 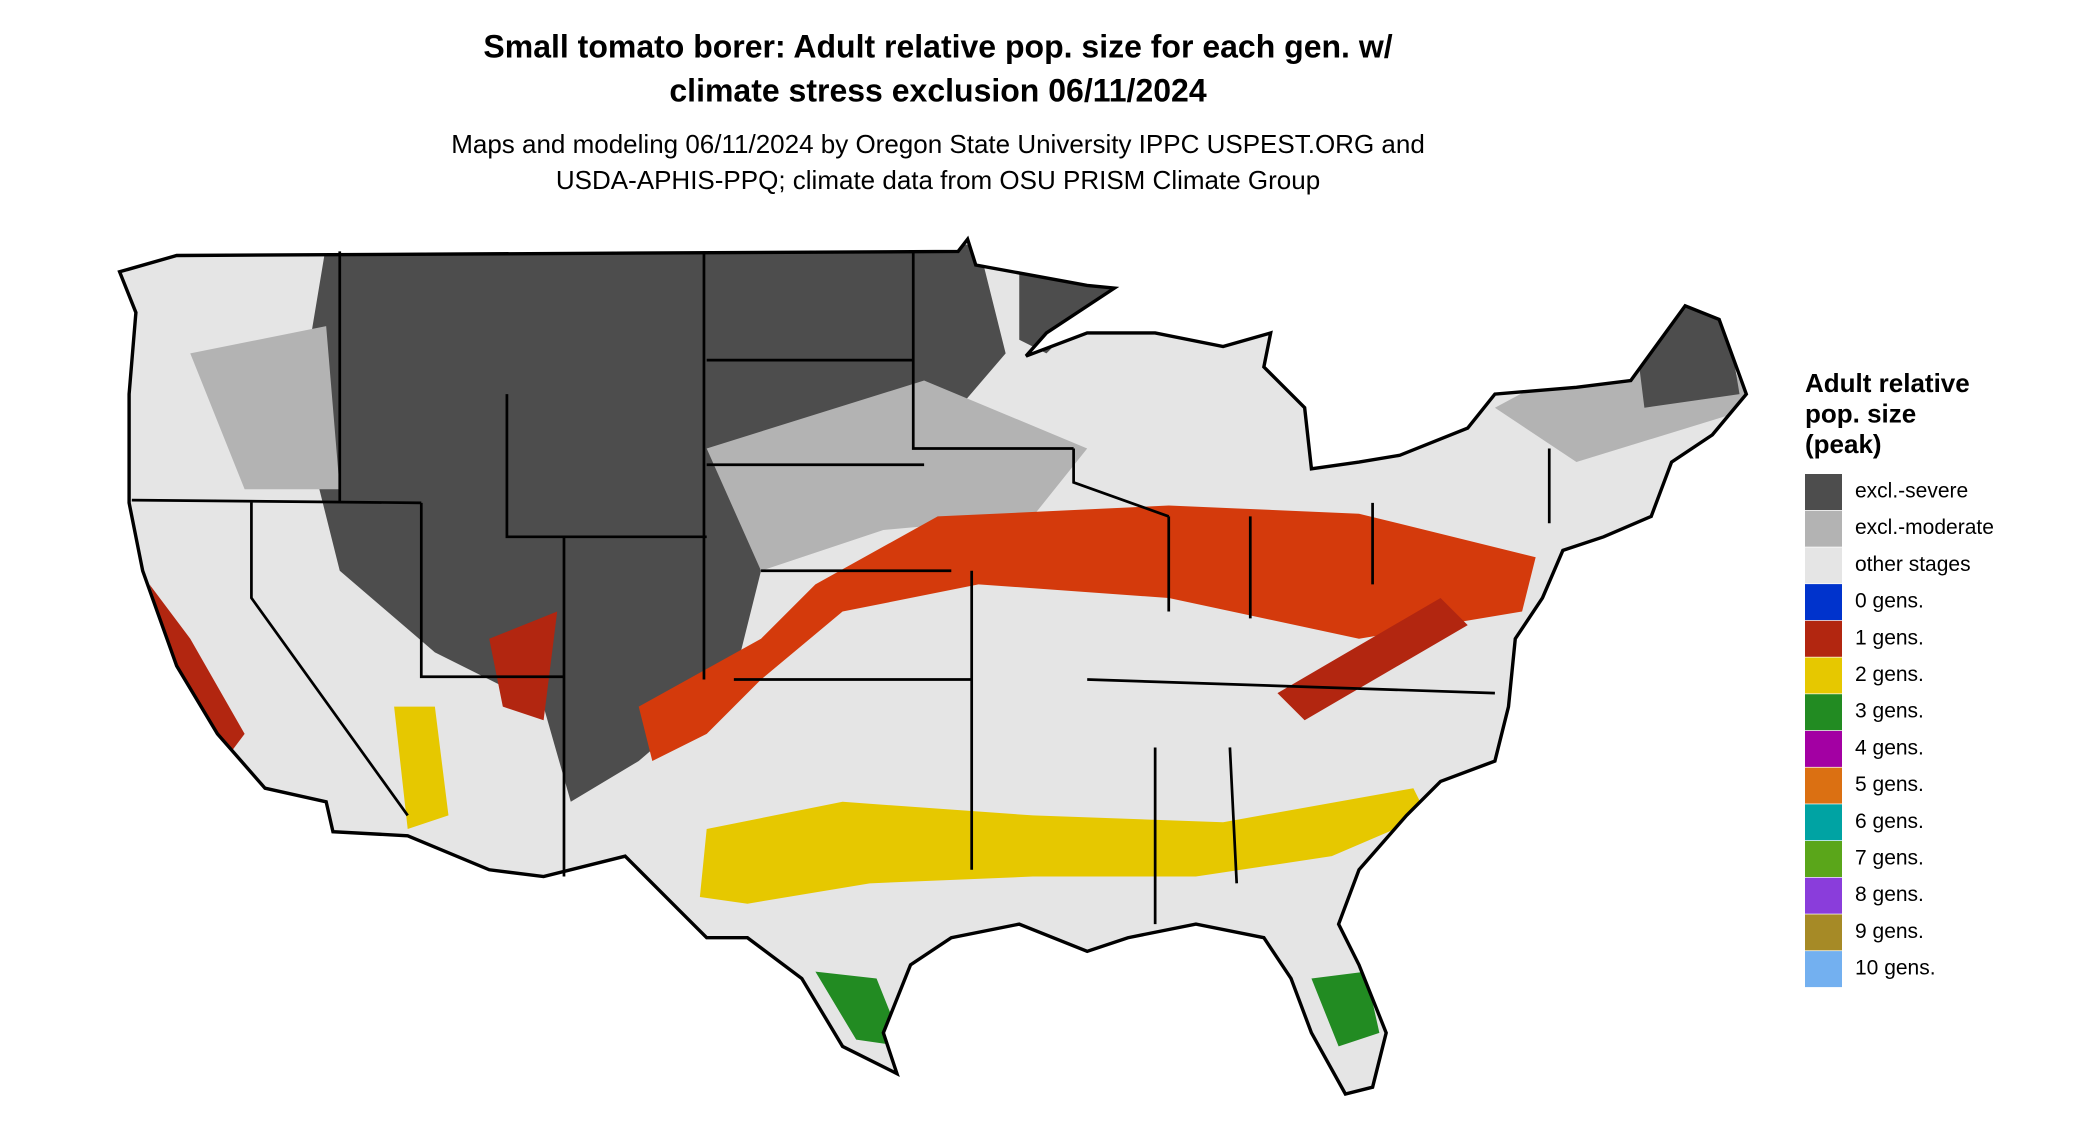 What do you see at coordinates (1889, 601) in the screenshot?
I see `legend-label: 0 gens.` at bounding box center [1889, 601].